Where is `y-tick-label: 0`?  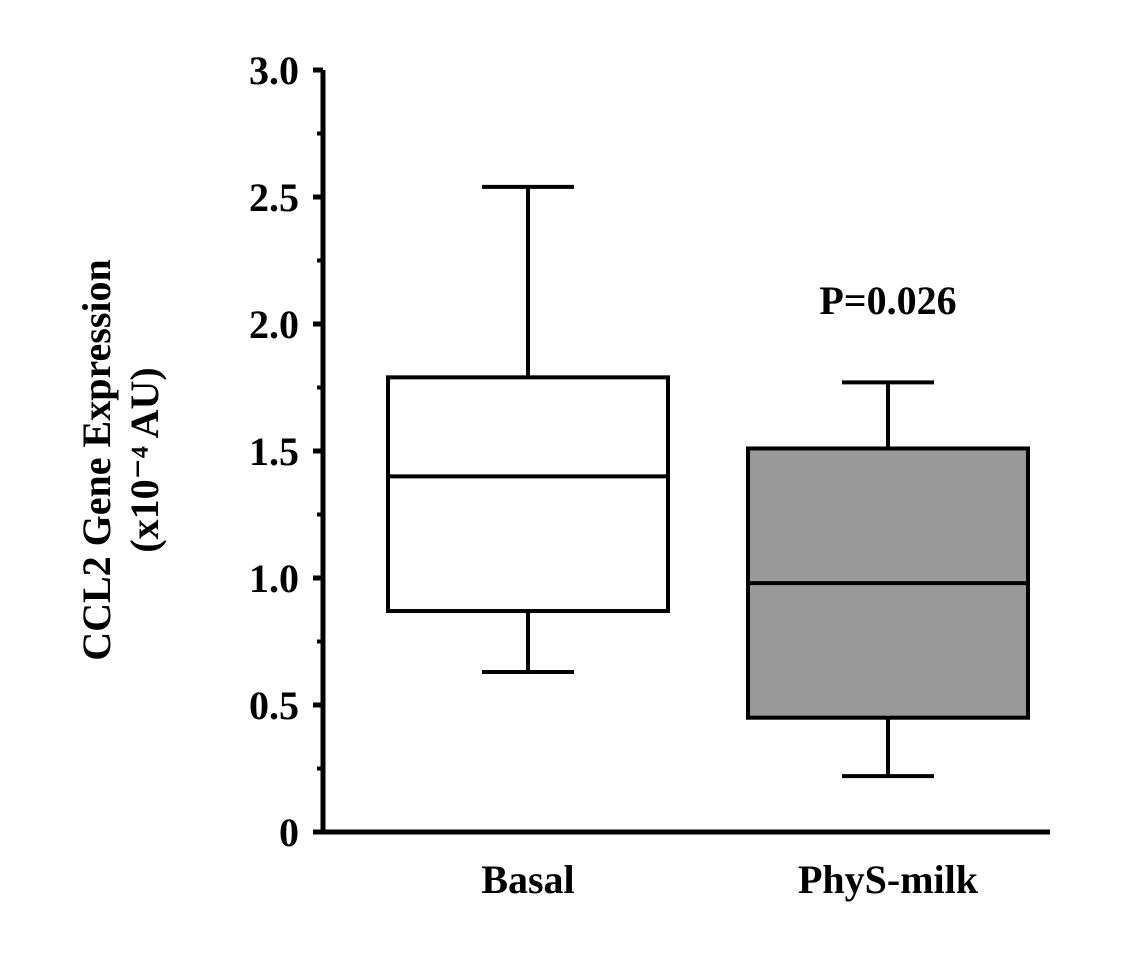
y-tick-label: 0 is located at coordinates (289, 832).